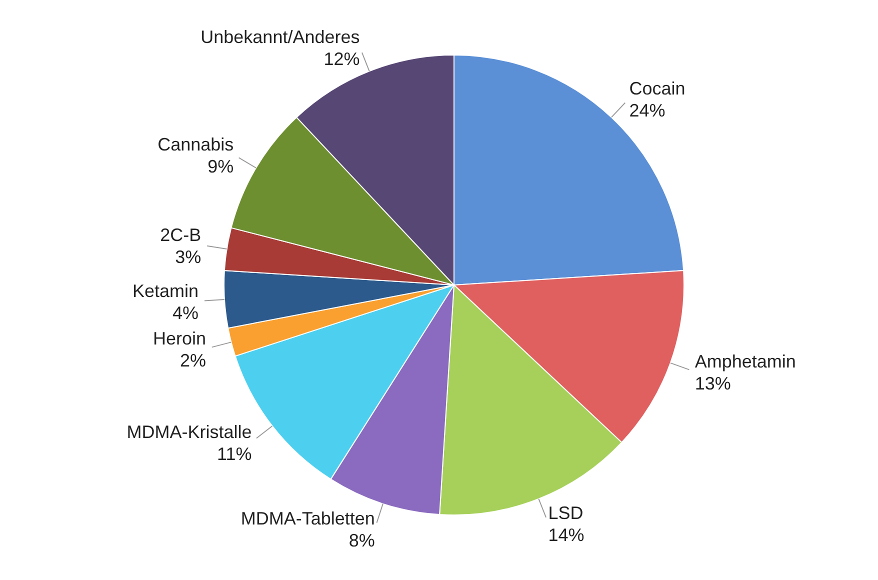 This screenshot has height=580, width=878. I want to click on data-label: 12%, so click(342, 58).